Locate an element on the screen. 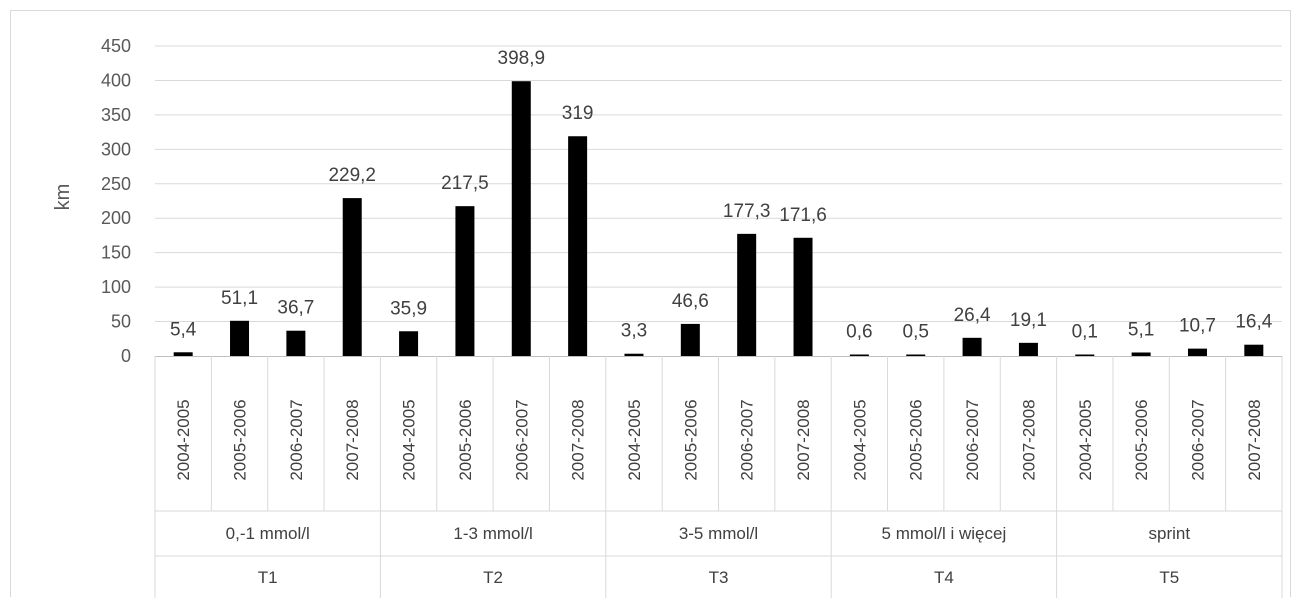 This screenshot has width=1301, height=607. data-label: 177,3 is located at coordinates (747, 211).